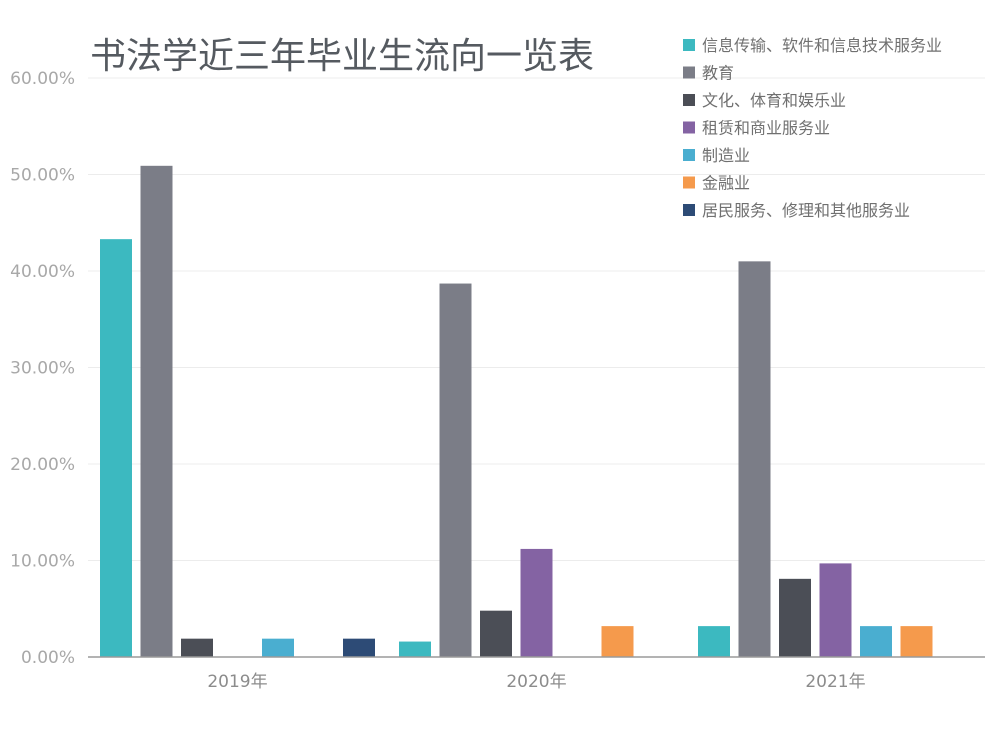 This screenshot has height=752, width=1002. What do you see at coordinates (766, 128) in the screenshot?
I see `legend-label: 租赁和商业服务业` at bounding box center [766, 128].